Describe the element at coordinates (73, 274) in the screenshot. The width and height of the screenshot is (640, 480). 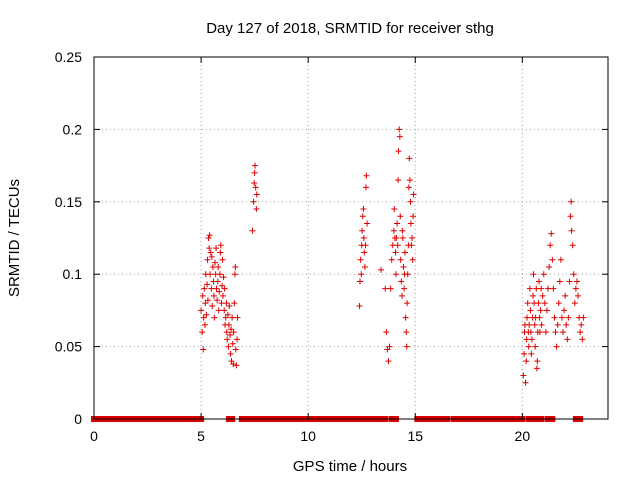
I see `y-tick-label: 0.1` at that location.